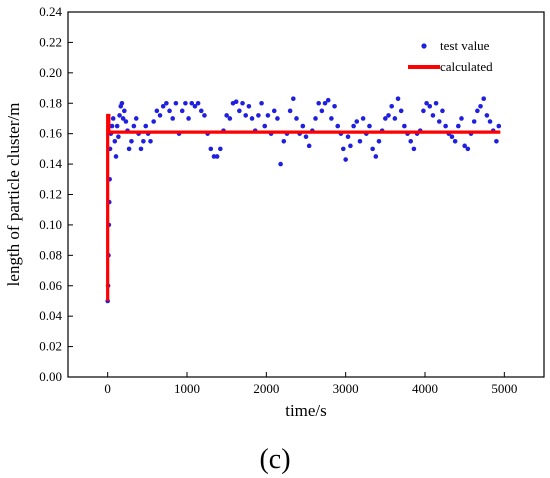  What do you see at coordinates (187, 388) in the screenshot?
I see `x-tick-label: 1000` at bounding box center [187, 388].